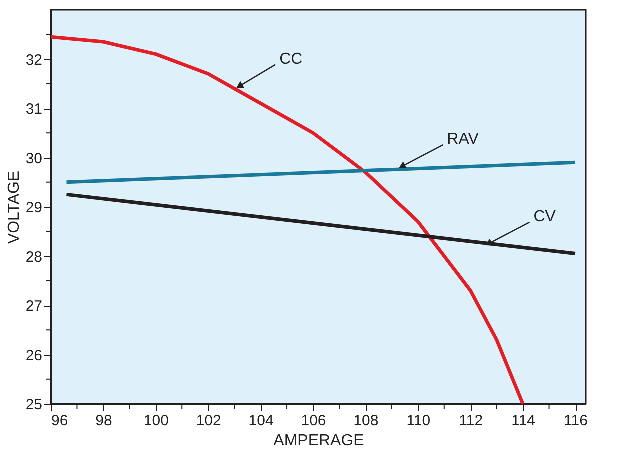  I want to click on annotation: CC, so click(291, 59).